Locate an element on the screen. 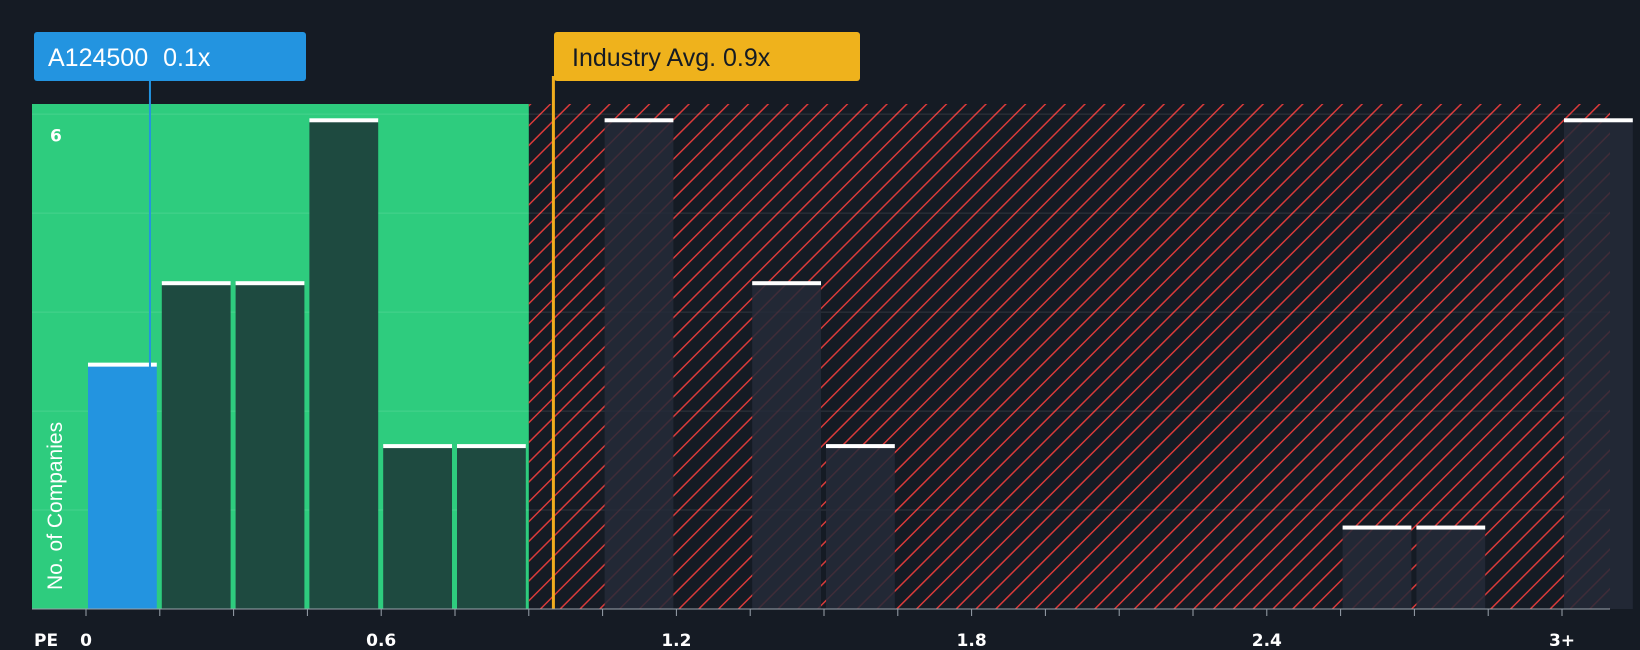  x-tick-label: 0.6 is located at coordinates (381, 640).